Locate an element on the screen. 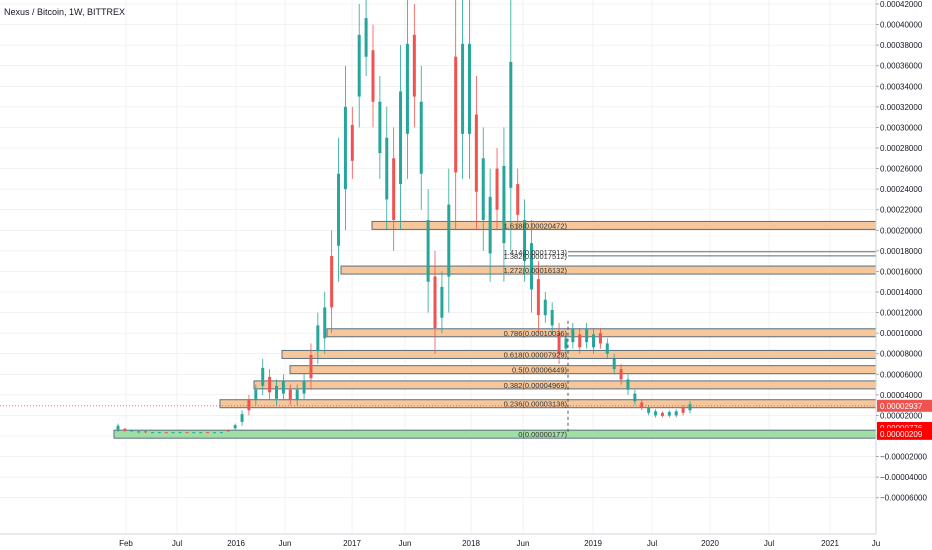  fib-label: 1.382(0.00017512) is located at coordinates (536, 256).